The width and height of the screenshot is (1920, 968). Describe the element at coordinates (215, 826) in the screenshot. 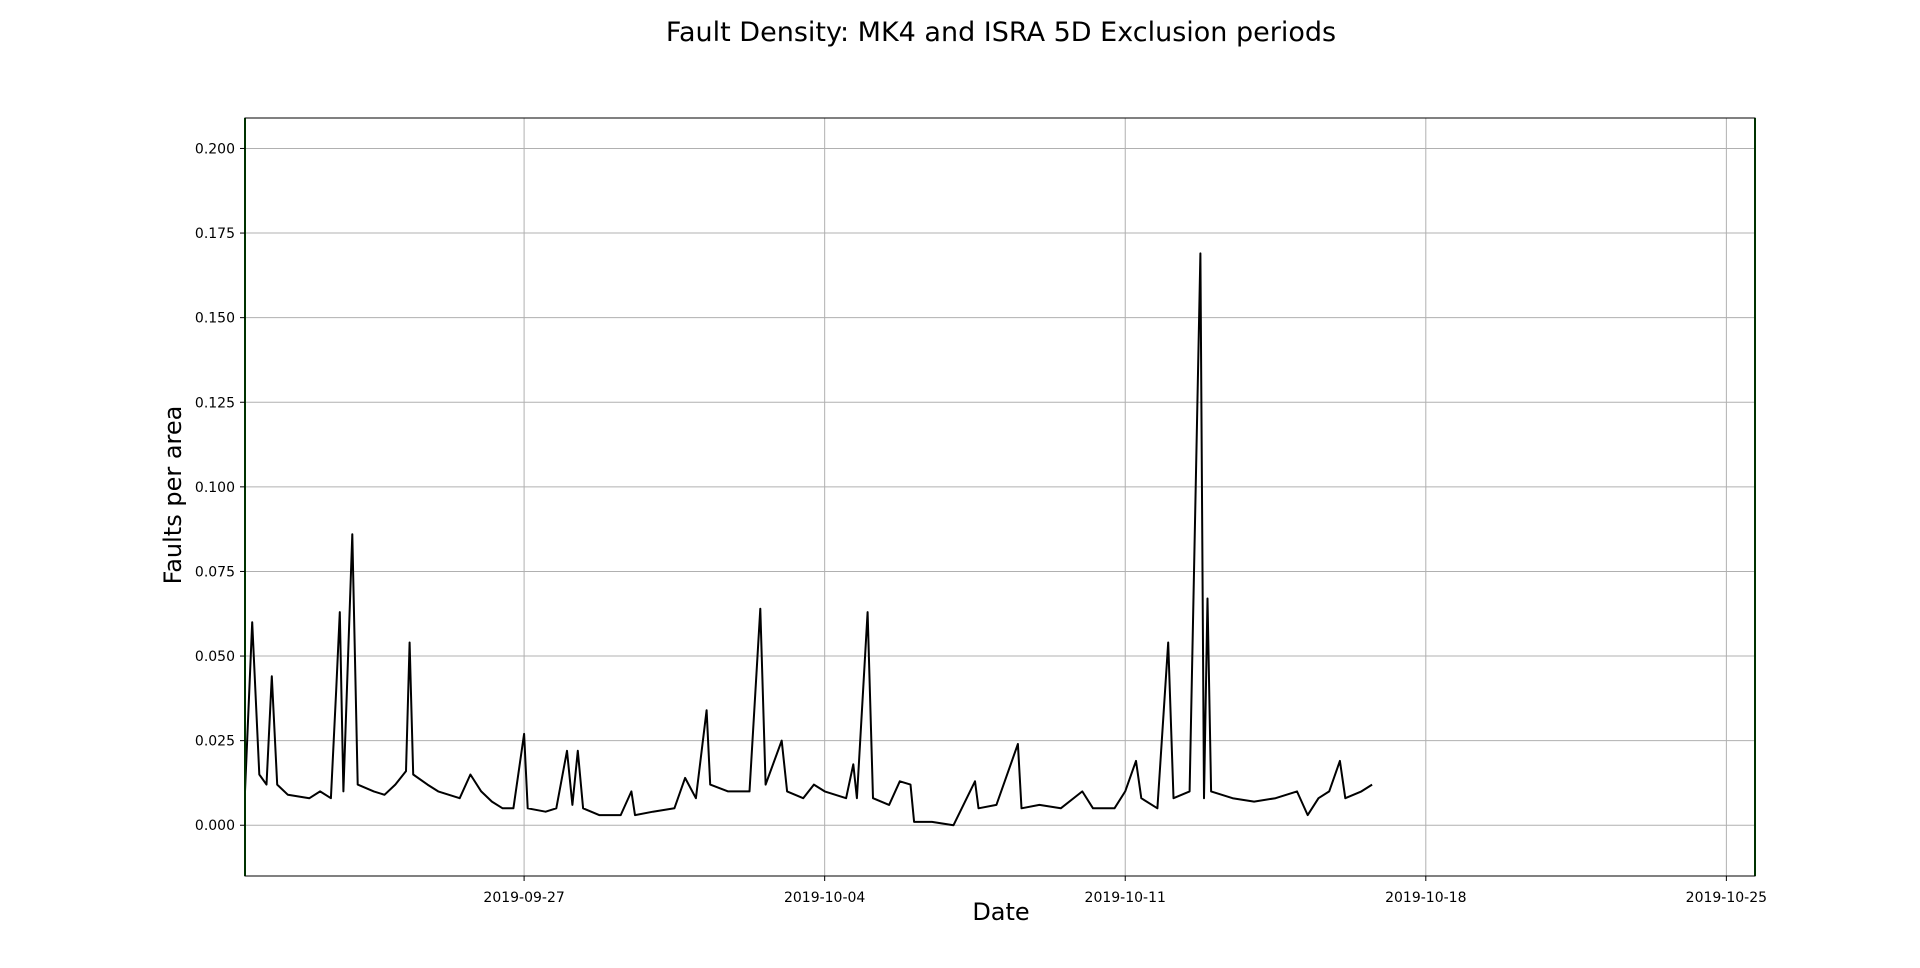

I see `y-tick-label: 0.000` at that location.